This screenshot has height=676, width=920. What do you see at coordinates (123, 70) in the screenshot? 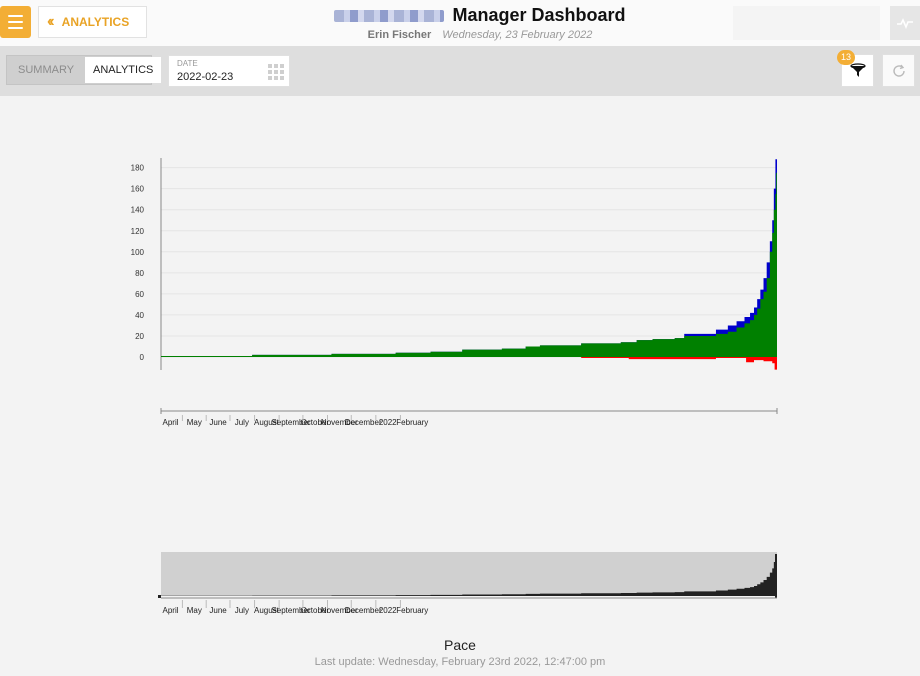
I see `tab-analytics: ANALYTICS` at bounding box center [123, 70].